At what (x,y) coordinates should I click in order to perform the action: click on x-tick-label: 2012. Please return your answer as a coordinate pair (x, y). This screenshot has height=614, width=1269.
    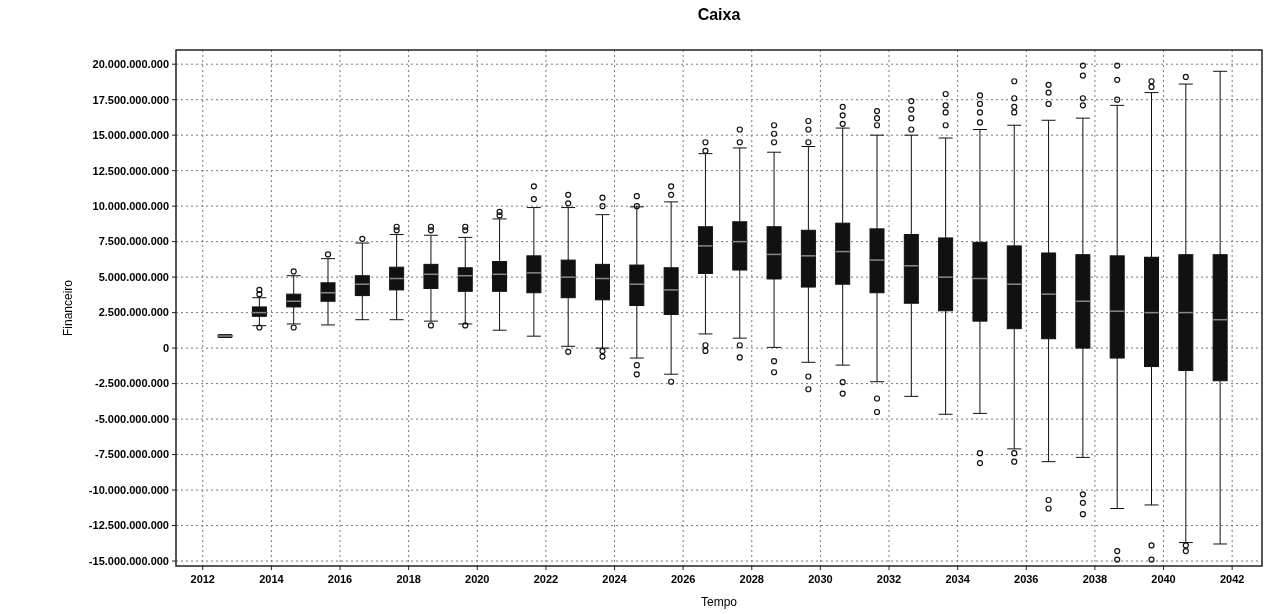
    Looking at the image, I should click on (203, 579).